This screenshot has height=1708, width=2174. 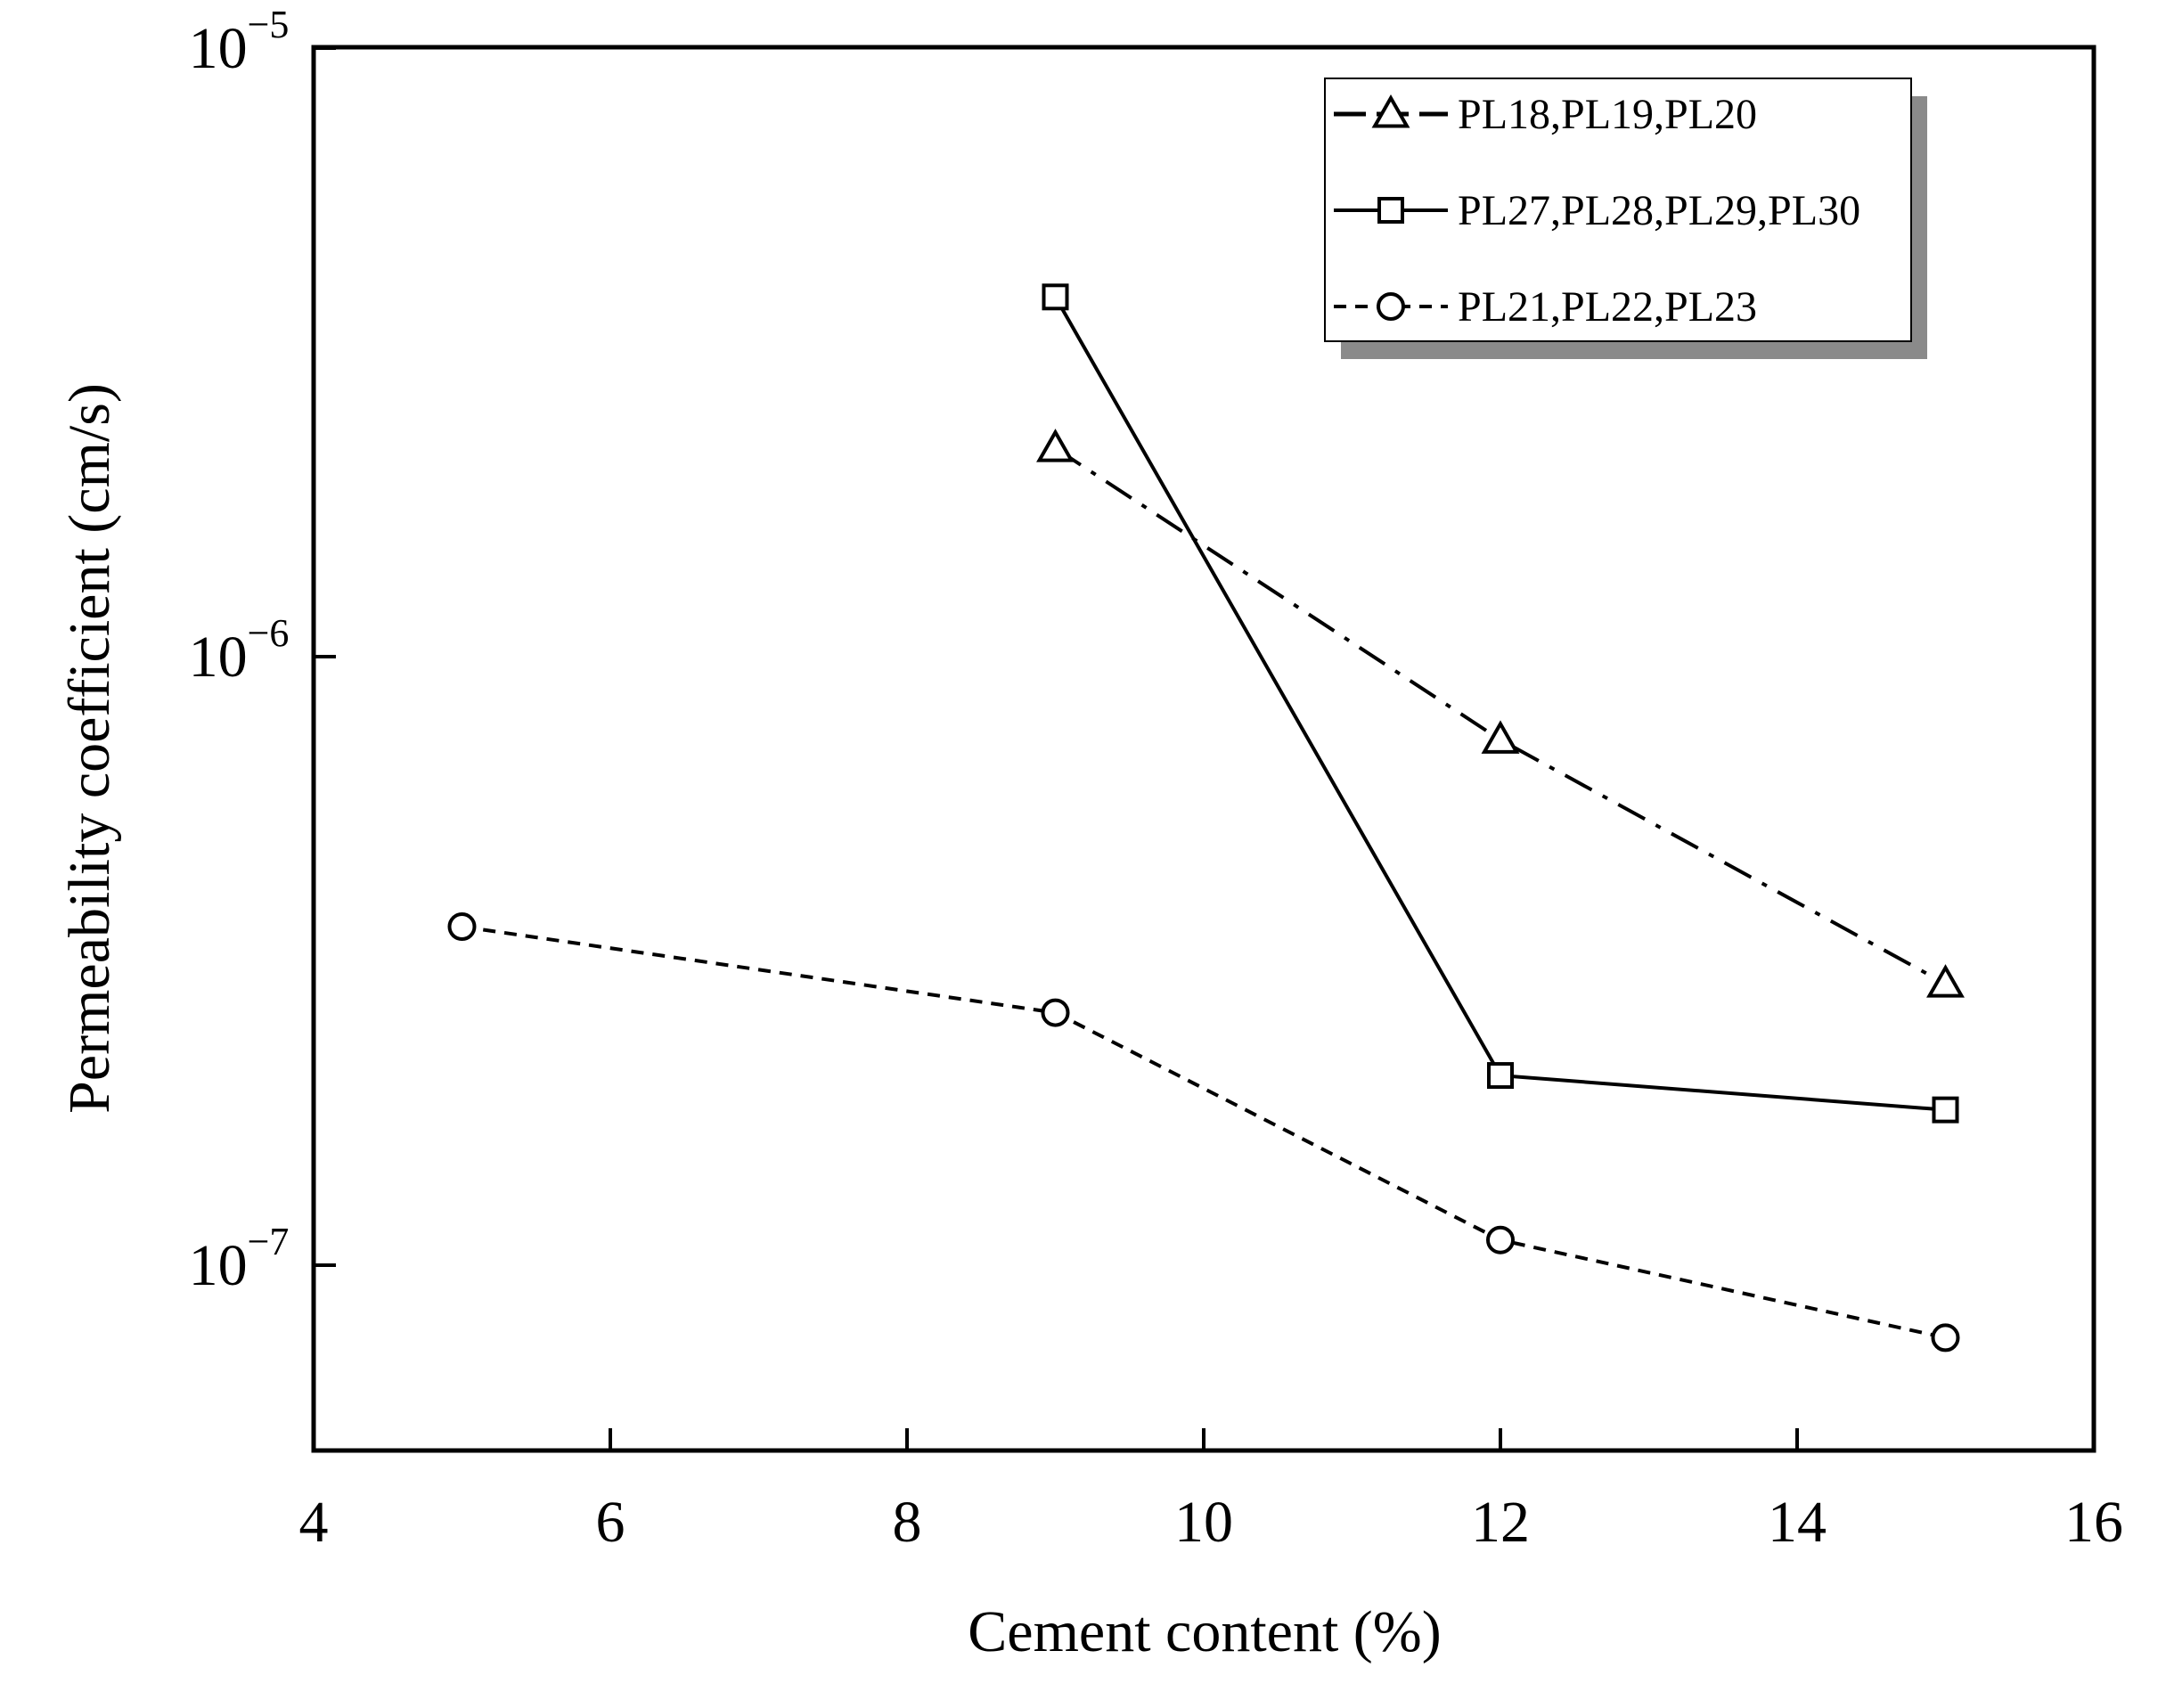 What do you see at coordinates (1500, 713) in the screenshot?
I see `series-triangle` at bounding box center [1500, 713].